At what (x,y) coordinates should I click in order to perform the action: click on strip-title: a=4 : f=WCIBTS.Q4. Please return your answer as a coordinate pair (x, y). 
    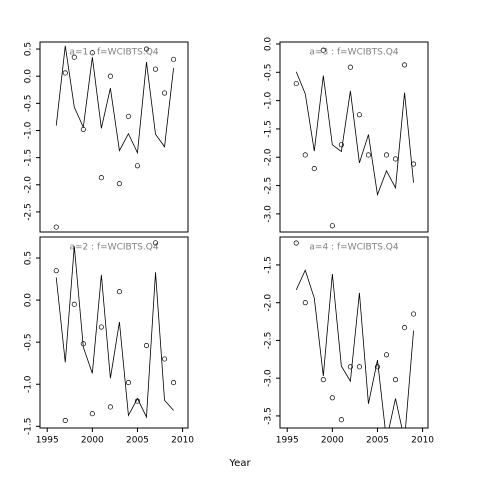
    Looking at the image, I should click on (353, 248).